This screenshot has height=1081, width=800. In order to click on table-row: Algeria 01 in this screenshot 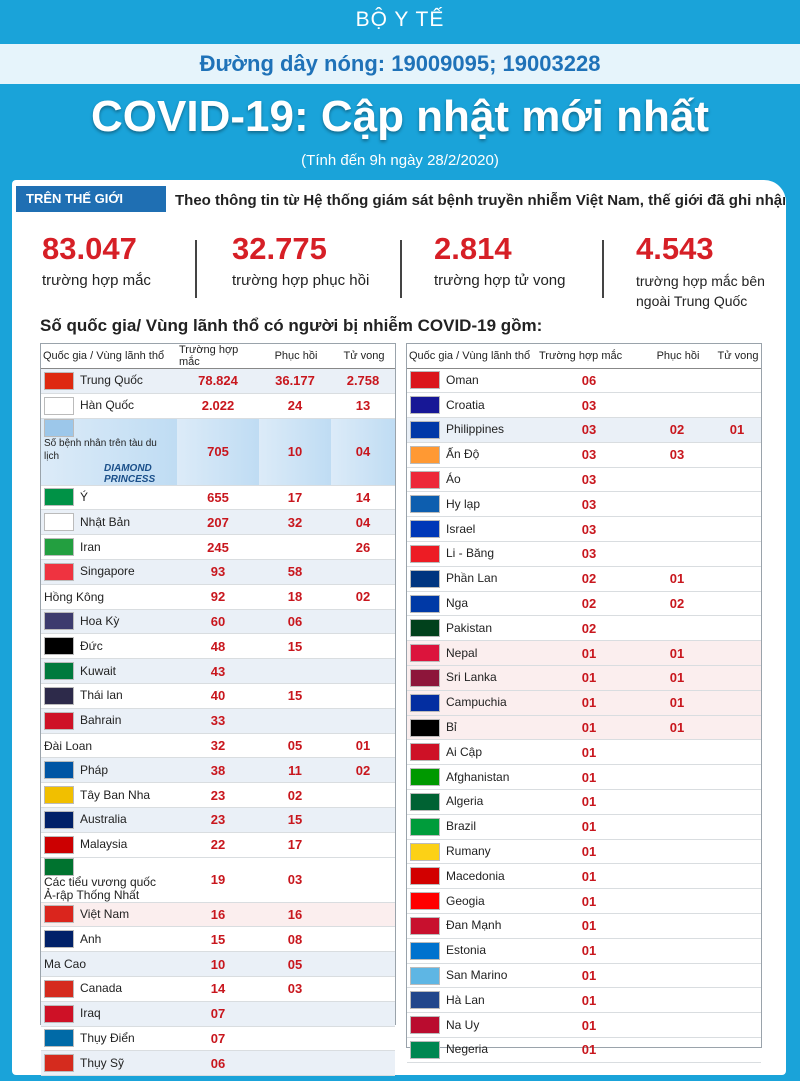, I will do `click(584, 802)`.